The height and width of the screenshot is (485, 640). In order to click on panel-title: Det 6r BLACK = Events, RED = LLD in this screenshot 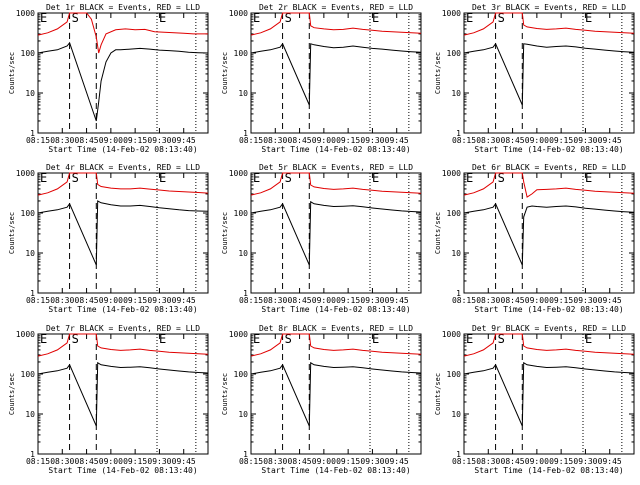, I will do `click(549, 167)`.